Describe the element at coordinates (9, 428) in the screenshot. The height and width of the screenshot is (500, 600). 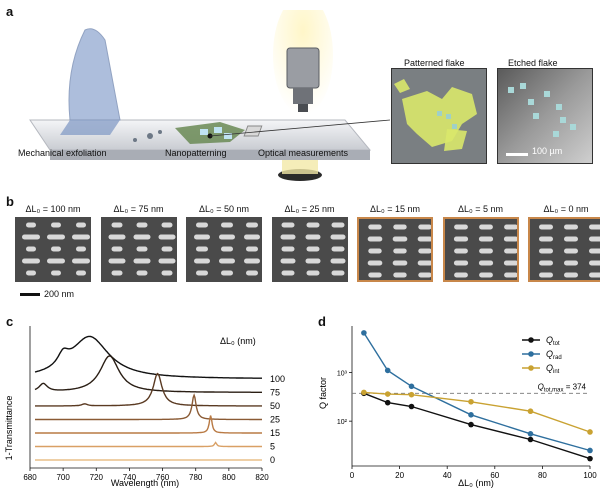
I see `spectra-y-axis-label: 1-Transmittance` at that location.